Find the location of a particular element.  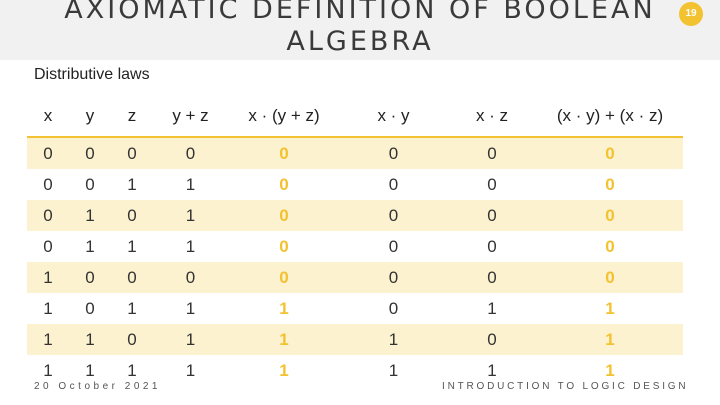

title-band is located at coordinates (360, 30).